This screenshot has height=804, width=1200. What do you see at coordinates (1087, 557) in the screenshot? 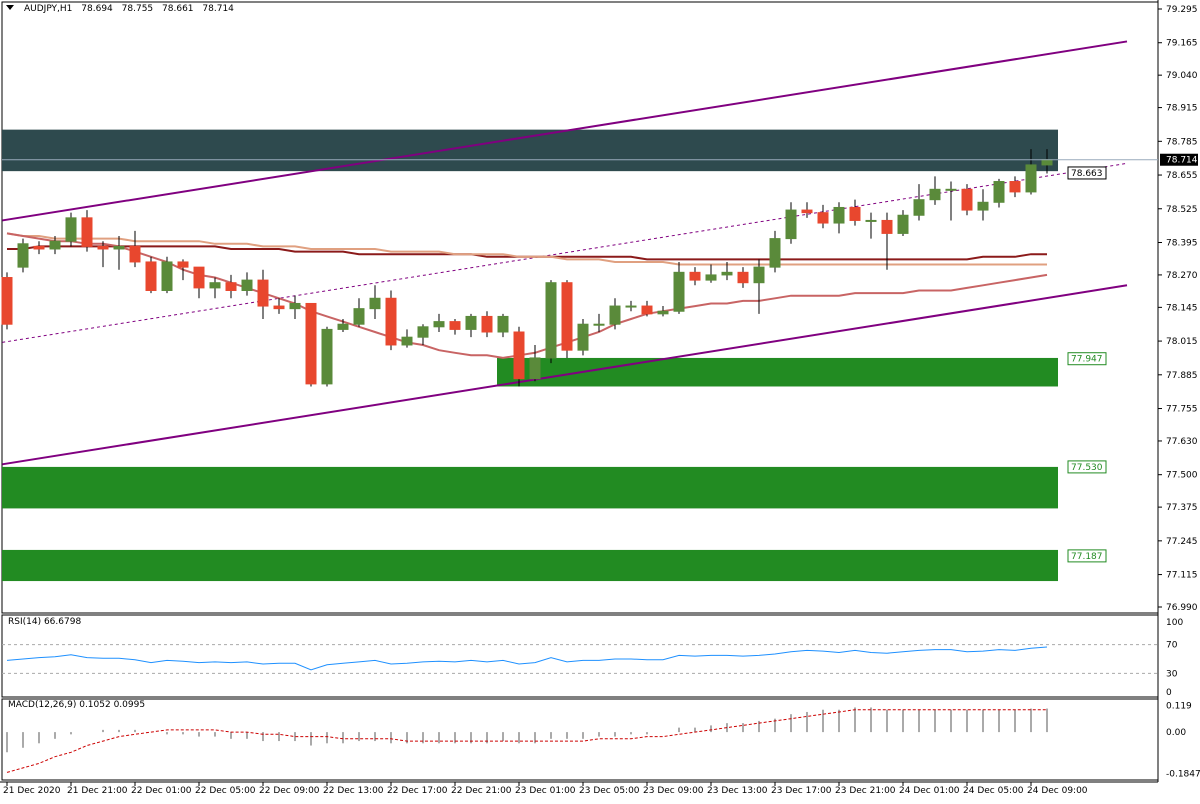
I see `level-label: 77.187` at bounding box center [1087, 557].